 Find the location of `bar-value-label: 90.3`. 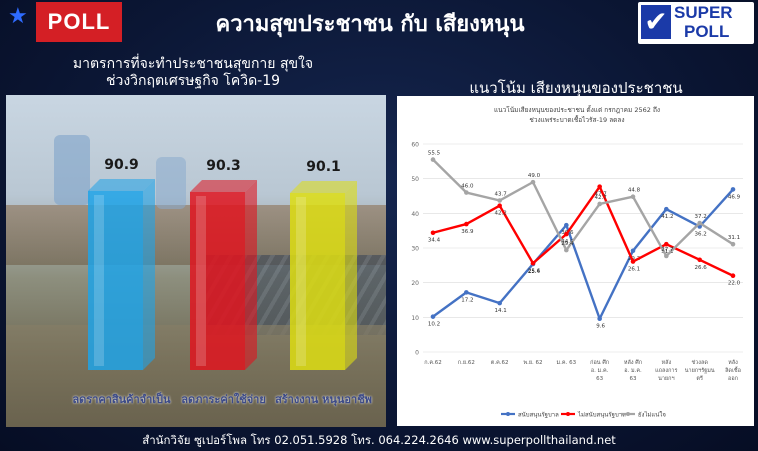

bar-value-label: 90.3 is located at coordinates (223, 166).